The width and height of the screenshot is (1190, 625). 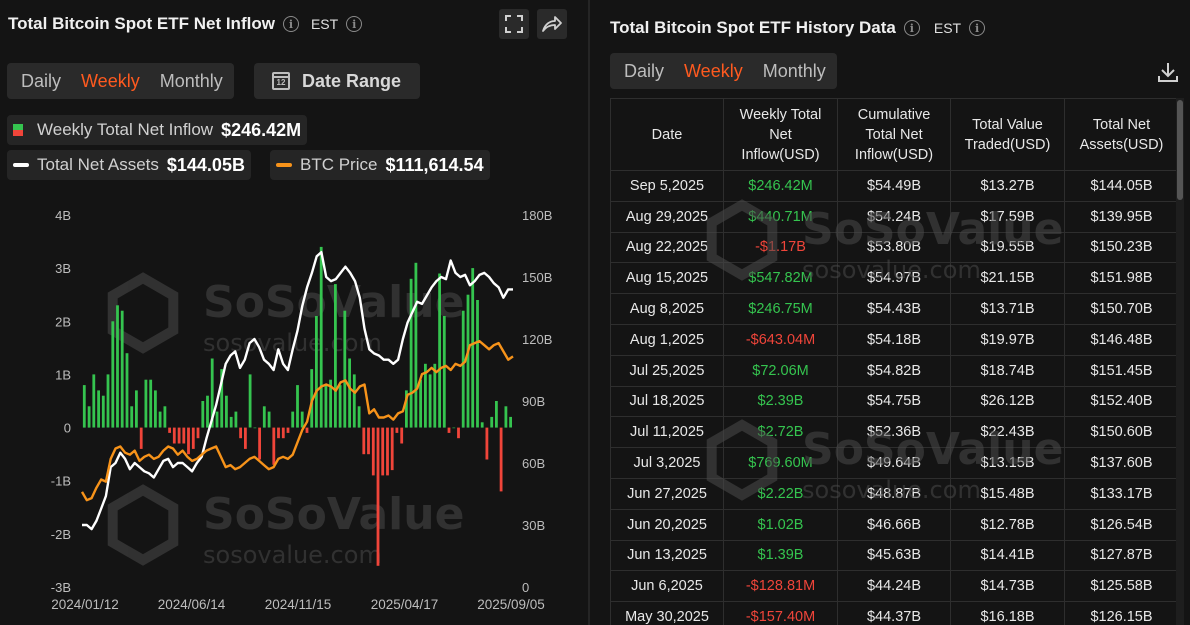 What do you see at coordinates (129, 165) in the screenshot?
I see `legend-assets: Total Net Assets $144.05B` at bounding box center [129, 165].